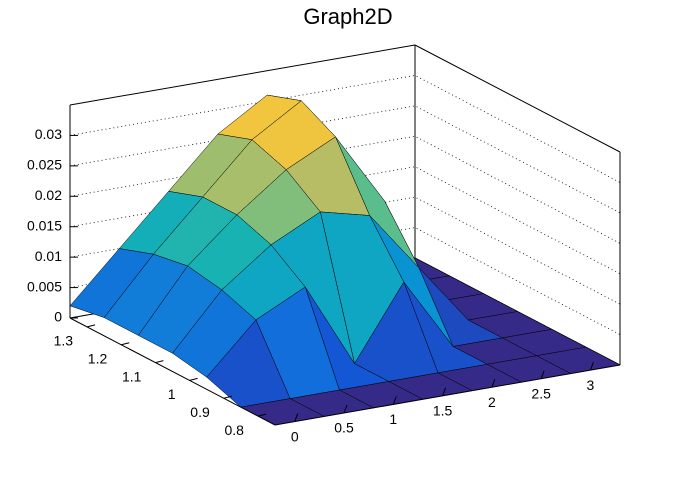 The width and height of the screenshot is (696, 477). What do you see at coordinates (443, 411) in the screenshot?
I see `x-tick-label: 1.5` at bounding box center [443, 411].